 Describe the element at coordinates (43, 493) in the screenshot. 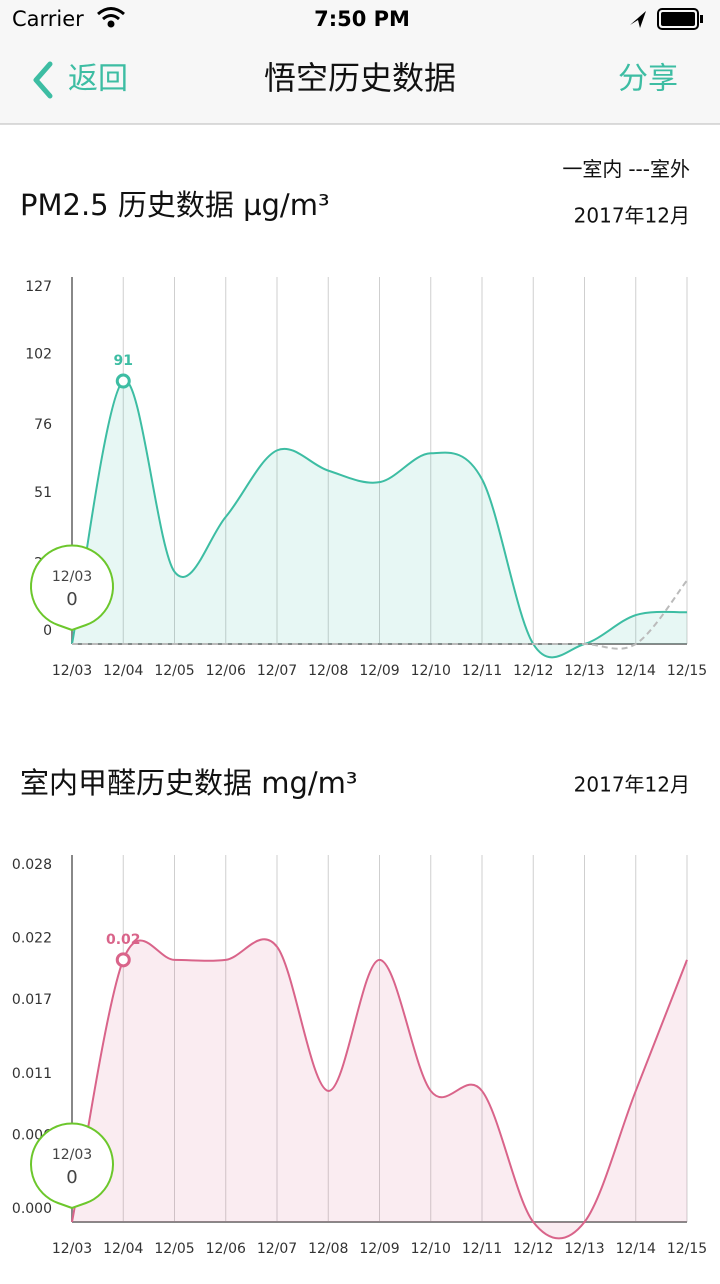

I see `y-tick-label: 51` at that location.